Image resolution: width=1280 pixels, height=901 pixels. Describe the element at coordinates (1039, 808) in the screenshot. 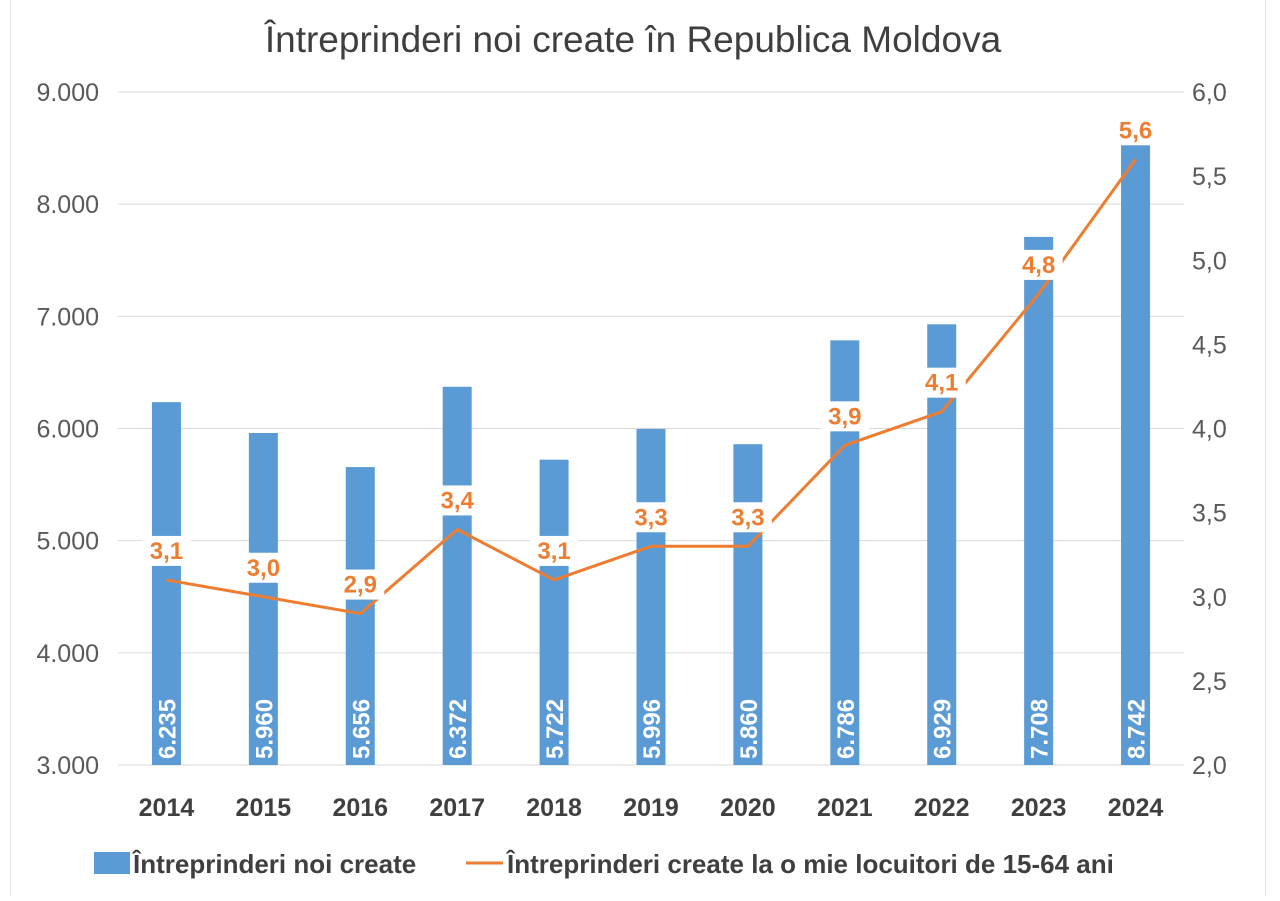

I see `x-tick-label: 2023` at that location.